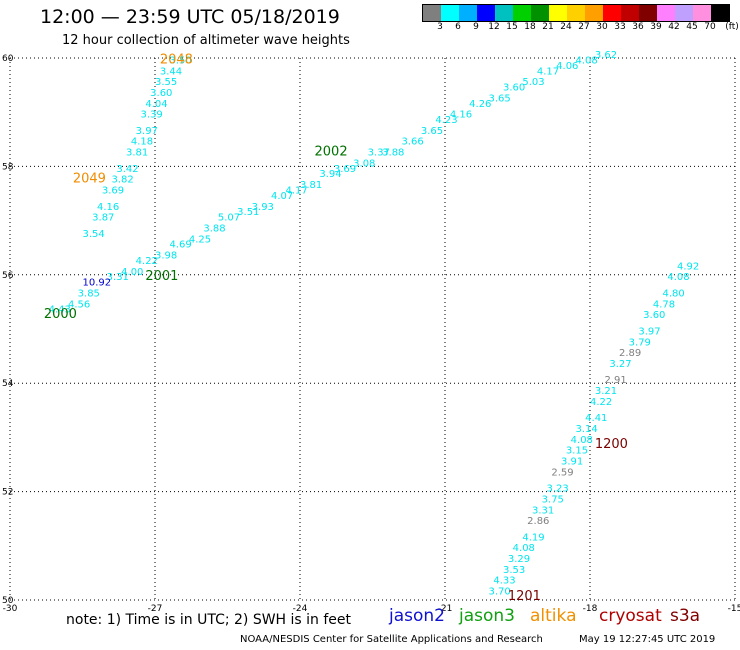  What do you see at coordinates (590, 609) in the screenshot?
I see `longitude-tick-label: -18` at bounding box center [590, 609].